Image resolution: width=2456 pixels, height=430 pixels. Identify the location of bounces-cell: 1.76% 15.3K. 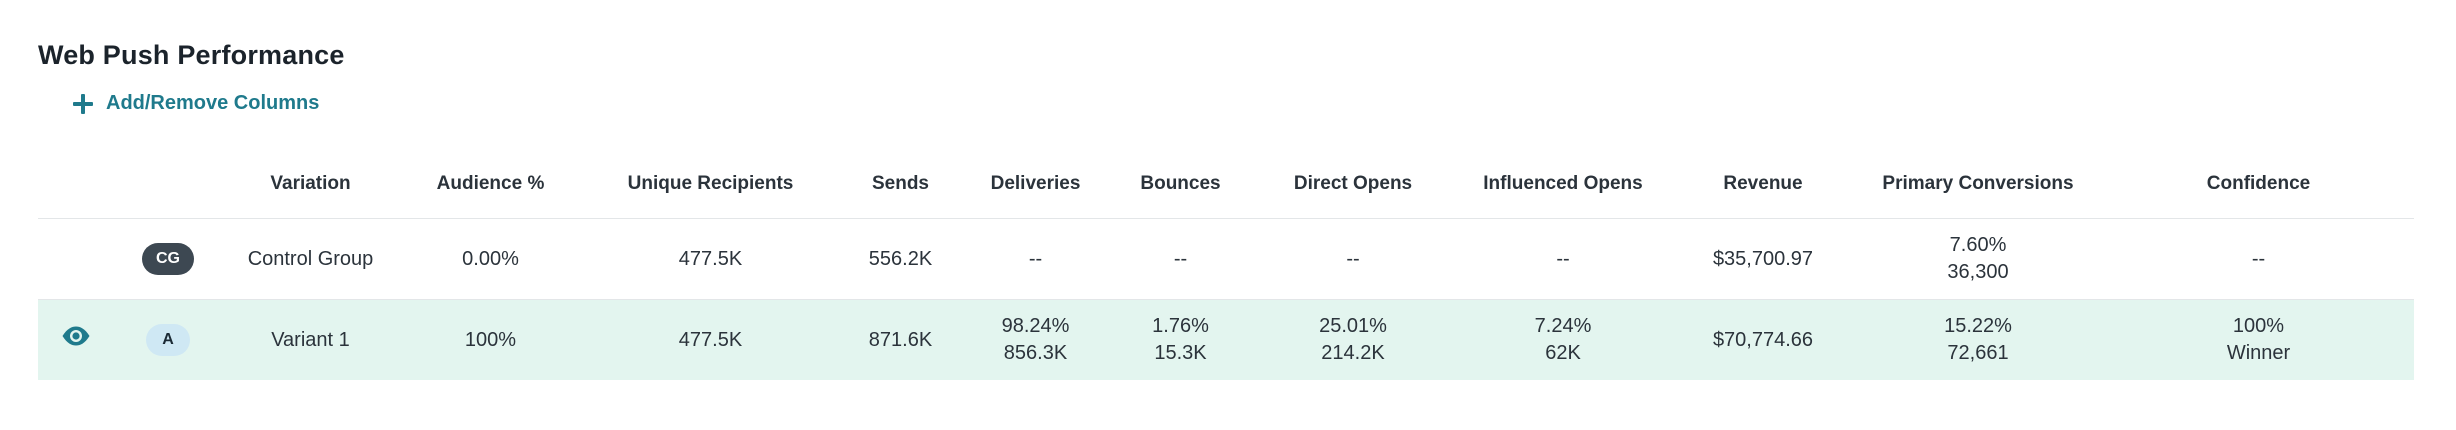
(1180, 339).